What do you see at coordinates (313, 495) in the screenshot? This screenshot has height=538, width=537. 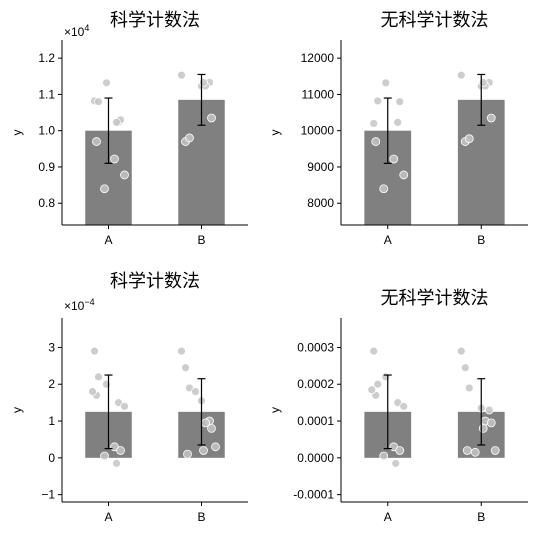 I see `y-tick-label: -0.0001` at bounding box center [313, 495].